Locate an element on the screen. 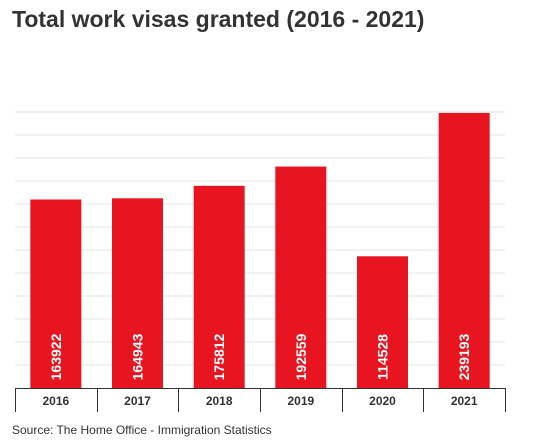 This screenshot has height=441, width=550. data-labels: 163922 164943 175812 192559 114528 239193 is located at coordinates (260, 356).